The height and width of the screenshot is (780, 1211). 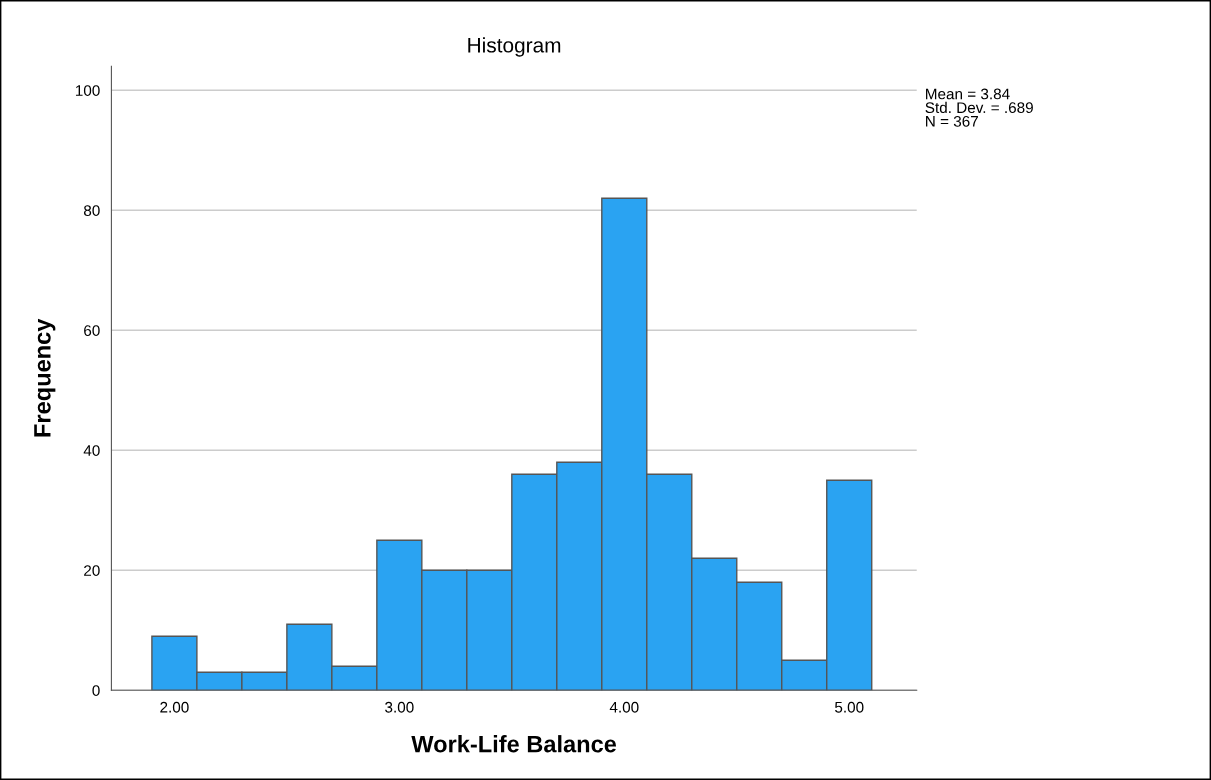 I want to click on y-axis-title: Frequency, so click(x=45, y=377).